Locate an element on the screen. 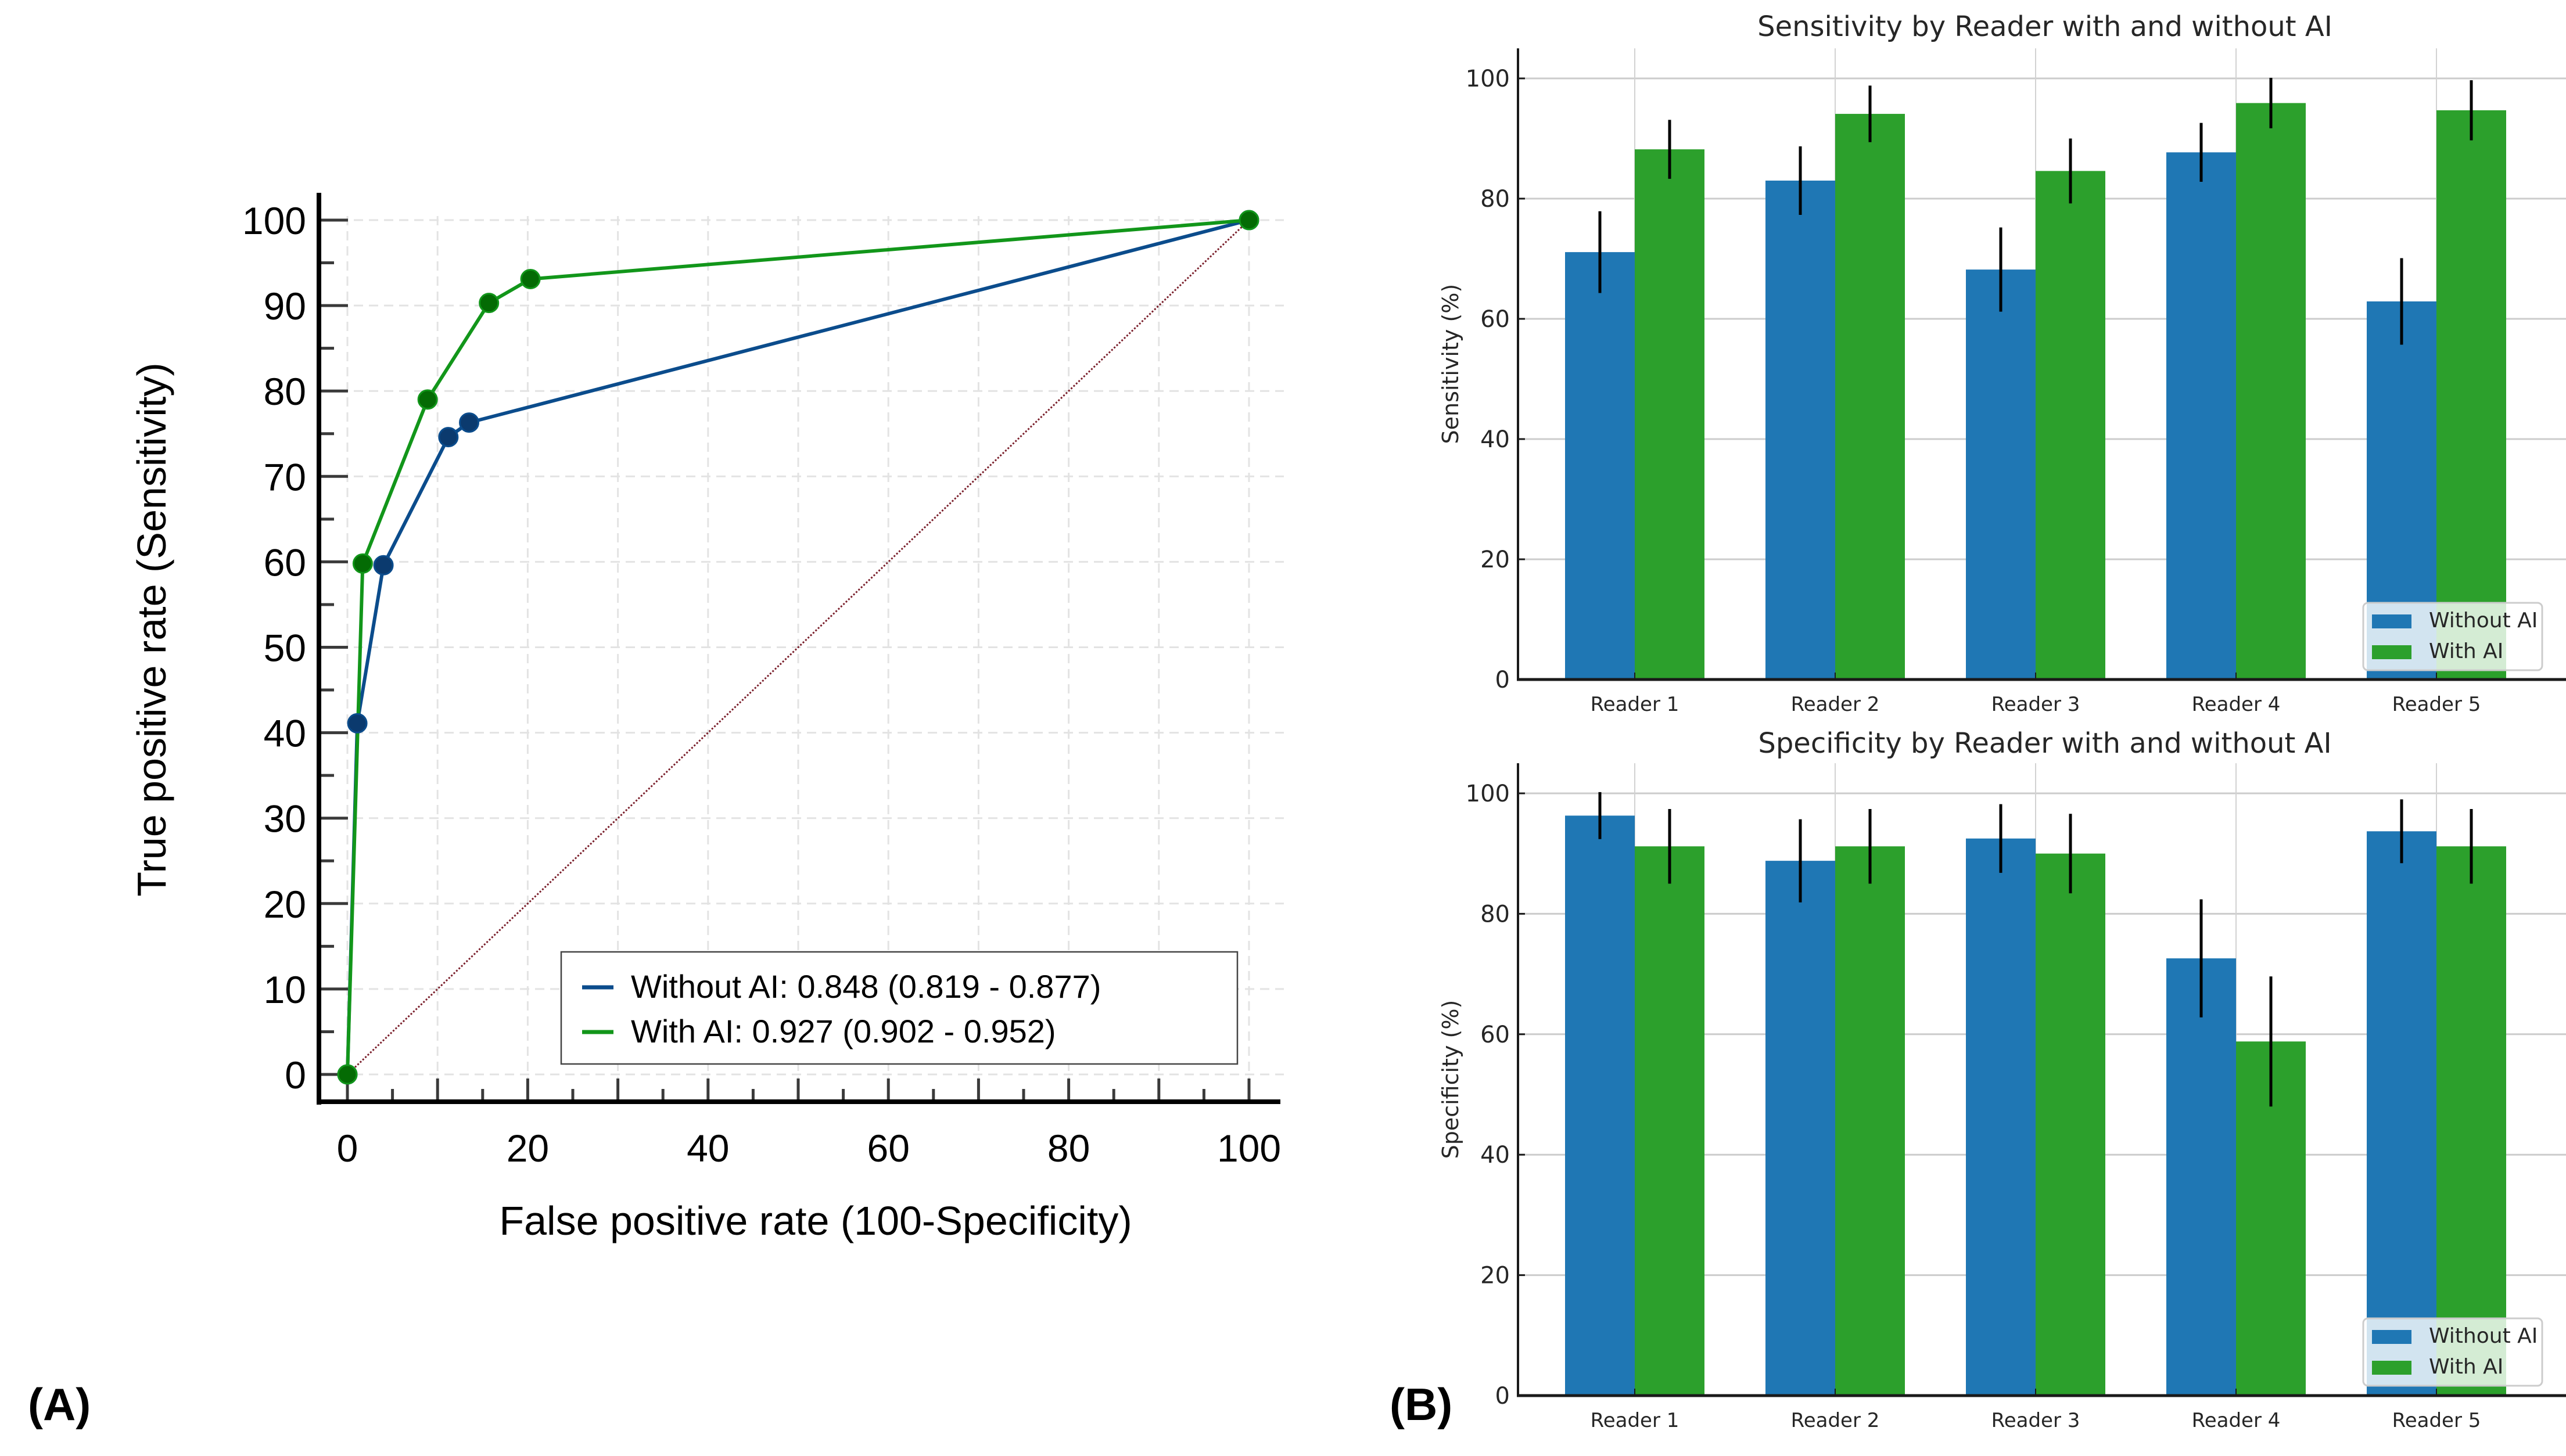 This screenshot has height=1456, width=2566. roc-legend-label-without-ai: Without AI: 0.848 (0.819 - 0.877) is located at coordinates (866, 987).